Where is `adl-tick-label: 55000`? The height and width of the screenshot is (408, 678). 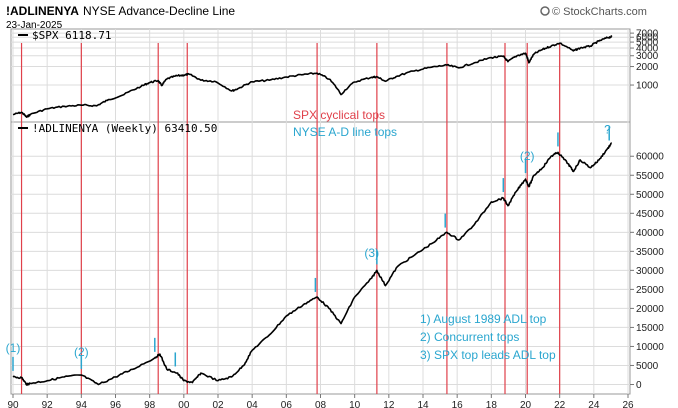
adl-tick-label: 55000 is located at coordinates (650, 176).